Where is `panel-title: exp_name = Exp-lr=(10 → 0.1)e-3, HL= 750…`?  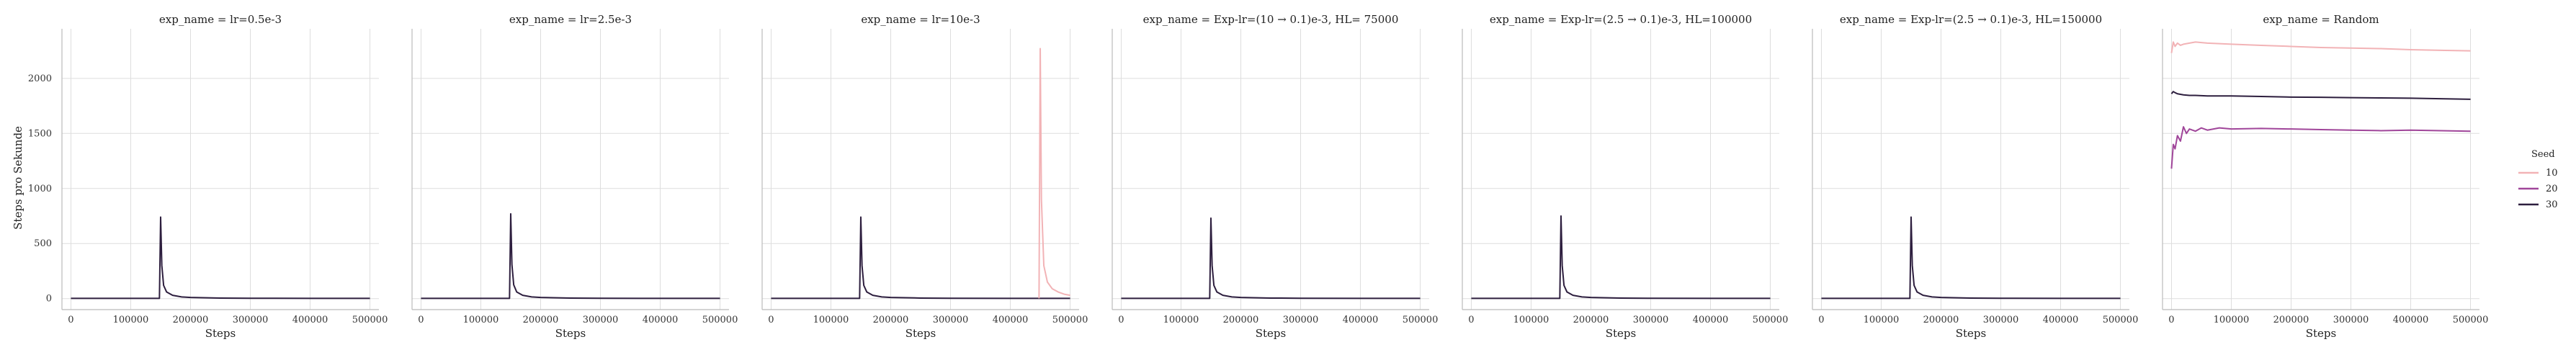
panel-title: exp_name = Exp-lr=(10 → 0.1)e-3, HL= 750… is located at coordinates (1271, 19).